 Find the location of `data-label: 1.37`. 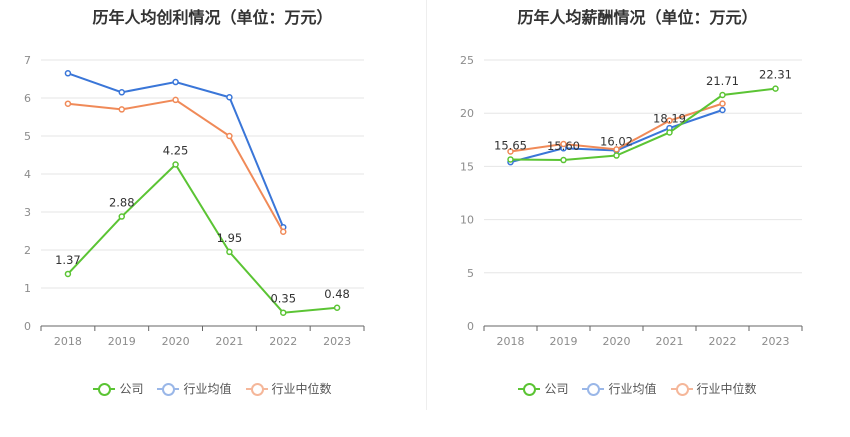

data-label: 1.37 is located at coordinates (68, 260).